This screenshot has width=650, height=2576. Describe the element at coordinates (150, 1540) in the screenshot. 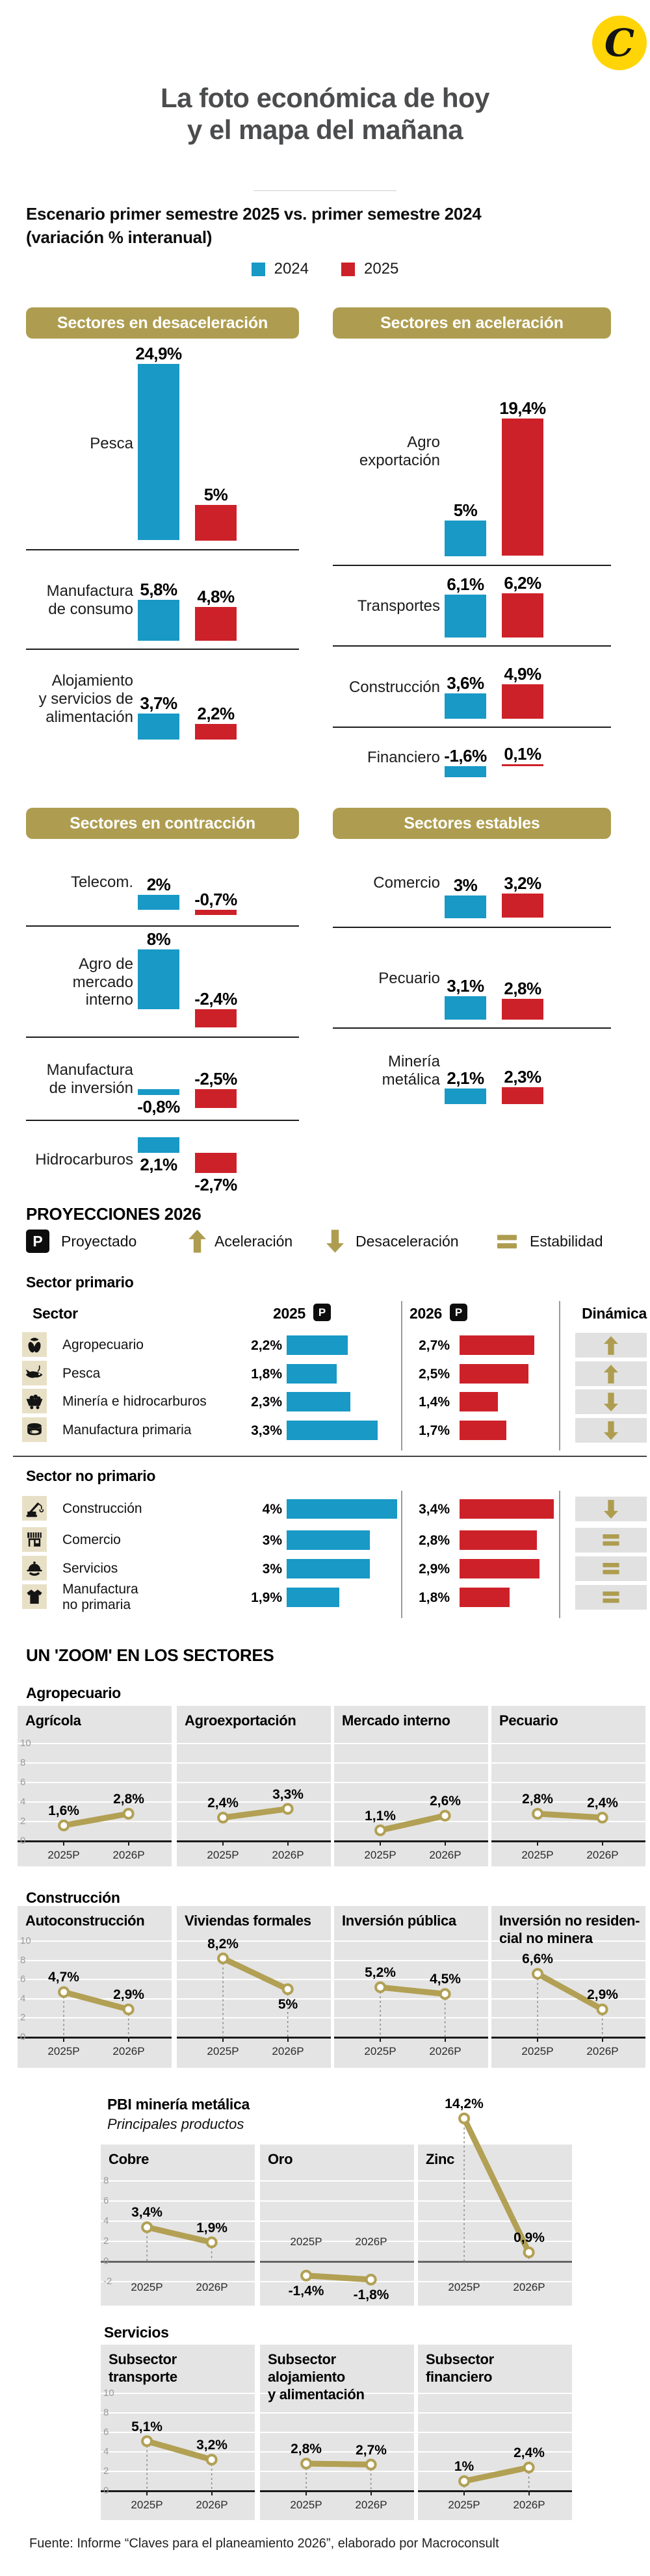

I see `table-row-label: Comercio` at that location.